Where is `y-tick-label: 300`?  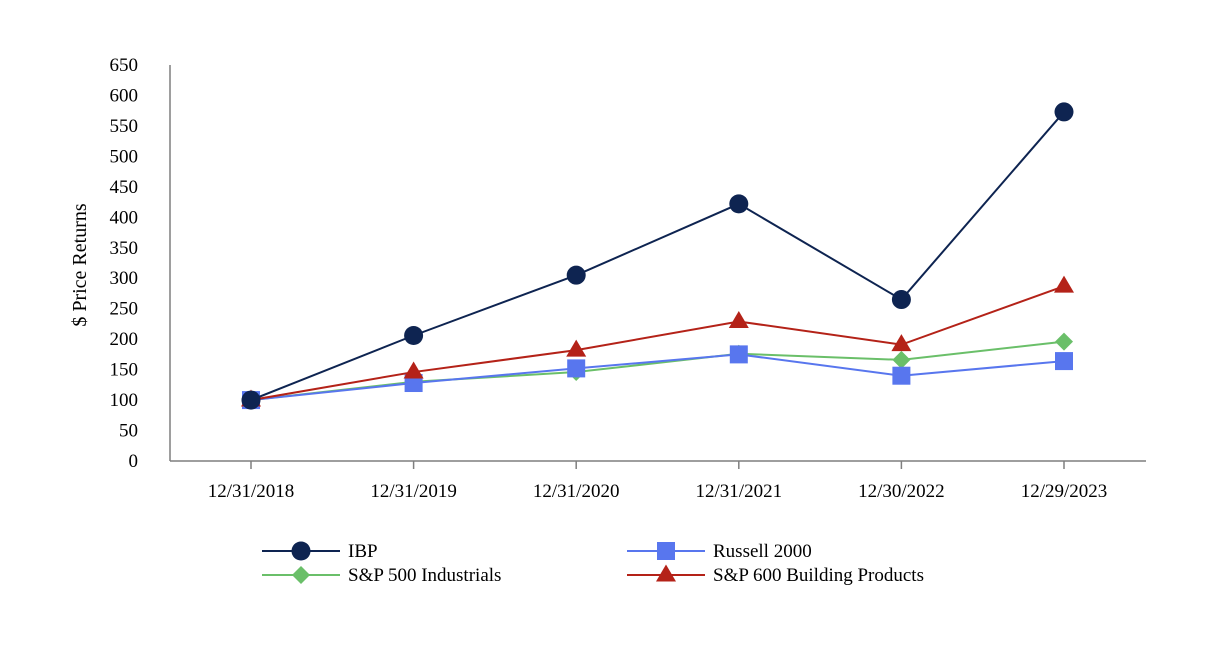 y-tick-label: 300 is located at coordinates (124, 278).